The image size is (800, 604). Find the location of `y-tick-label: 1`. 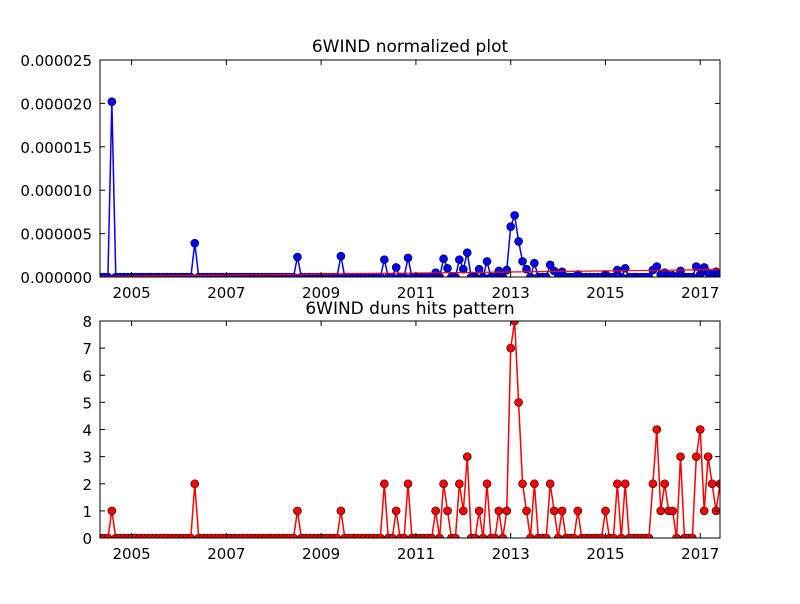

y-tick-label: 1 is located at coordinates (87, 512).